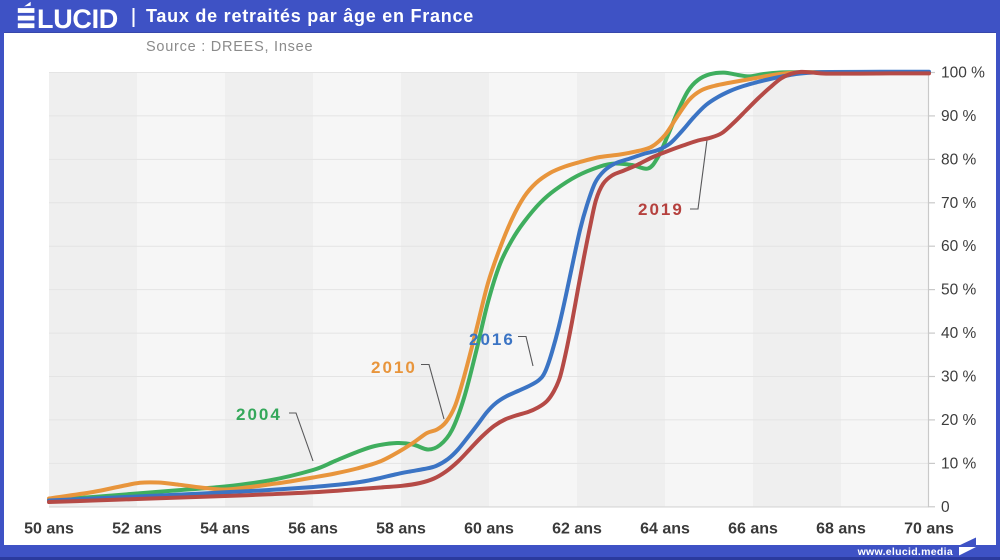 This screenshot has width=1000, height=560. I want to click on svg-text: 2016, so click(492, 339).